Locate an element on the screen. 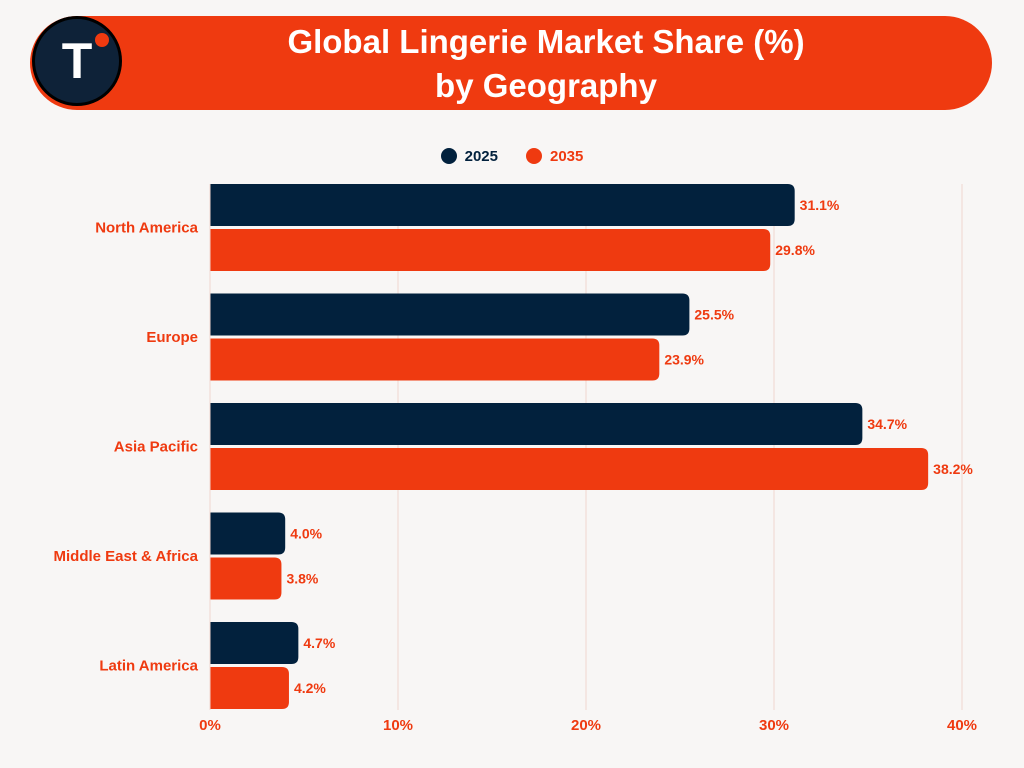  x-tick-label-1: 10% is located at coordinates (398, 725).